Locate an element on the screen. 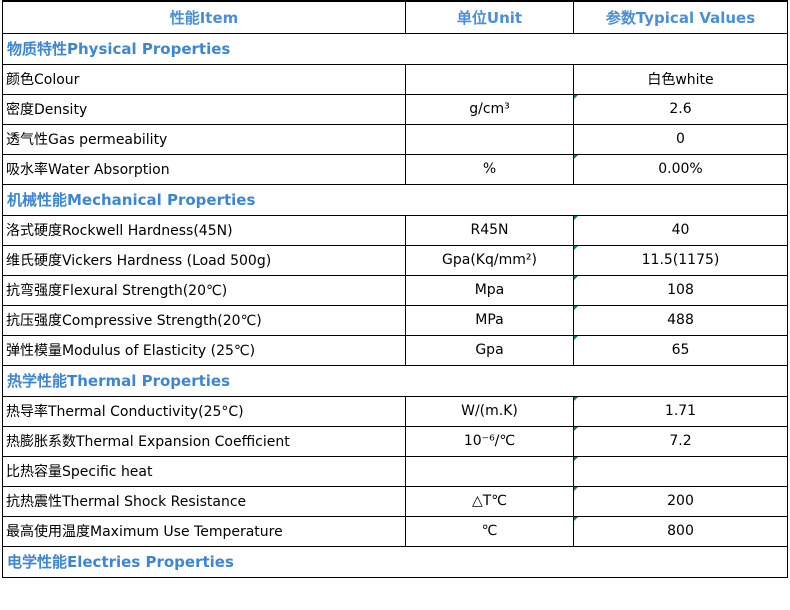 Image resolution: width=790 pixels, height=610 pixels. unit-cell: Gpa(Kq/mm²) is located at coordinates (489, 260).